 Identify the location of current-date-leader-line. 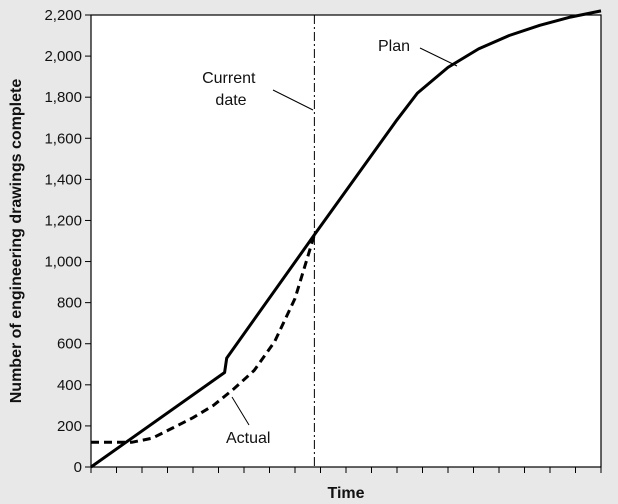
(293, 100).